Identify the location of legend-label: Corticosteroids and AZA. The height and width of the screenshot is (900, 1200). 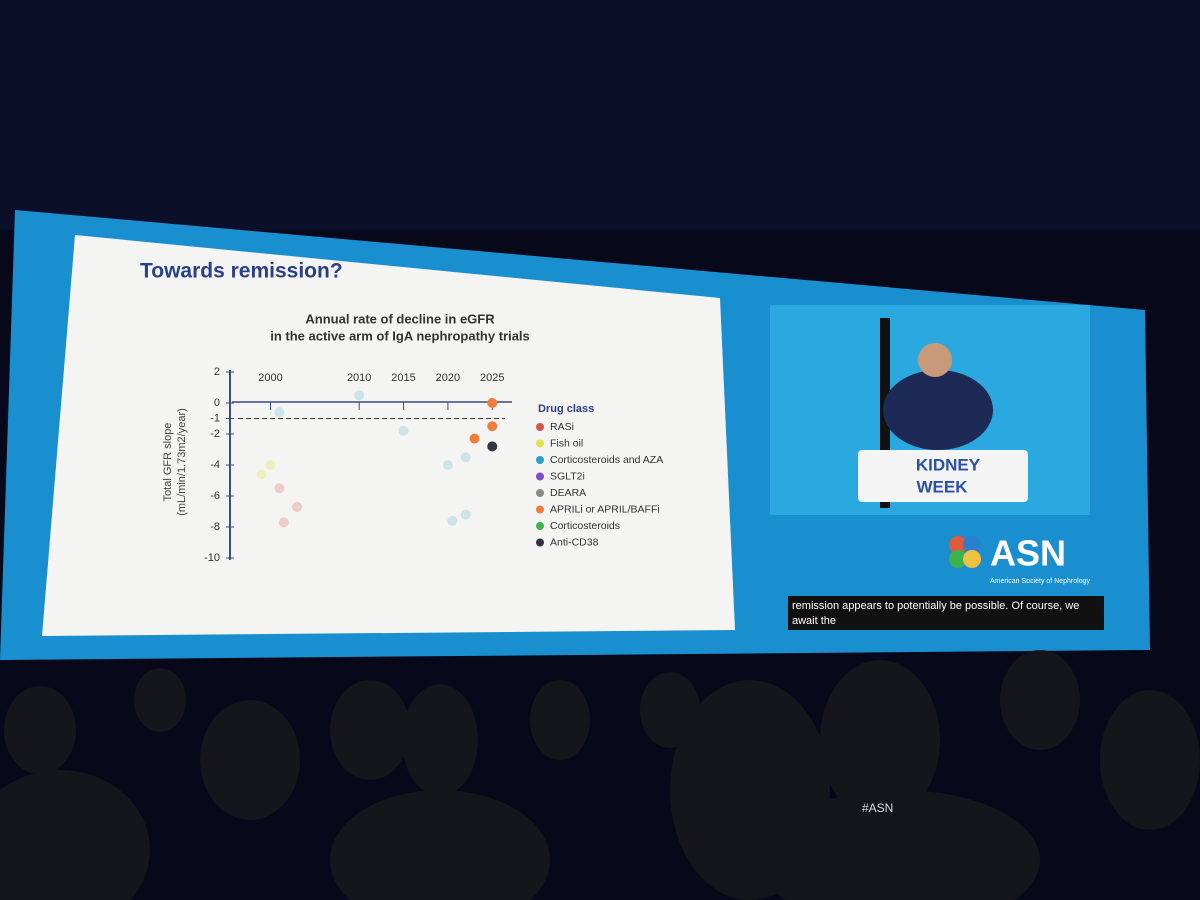
(606, 460).